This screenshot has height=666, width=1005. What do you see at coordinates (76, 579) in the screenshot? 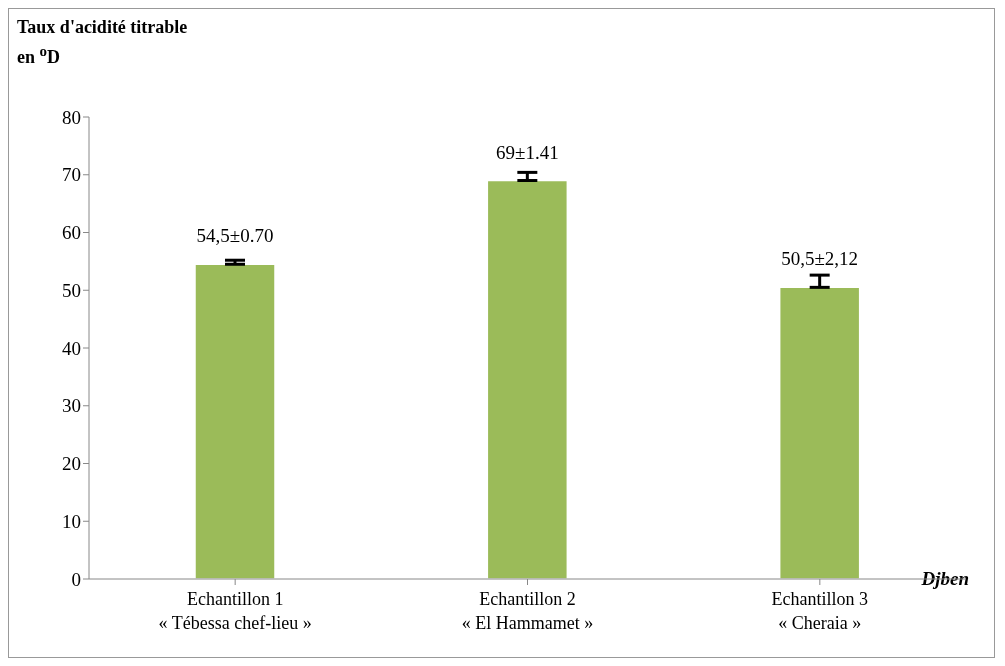
I see `y-tick-label: 0` at bounding box center [76, 579].